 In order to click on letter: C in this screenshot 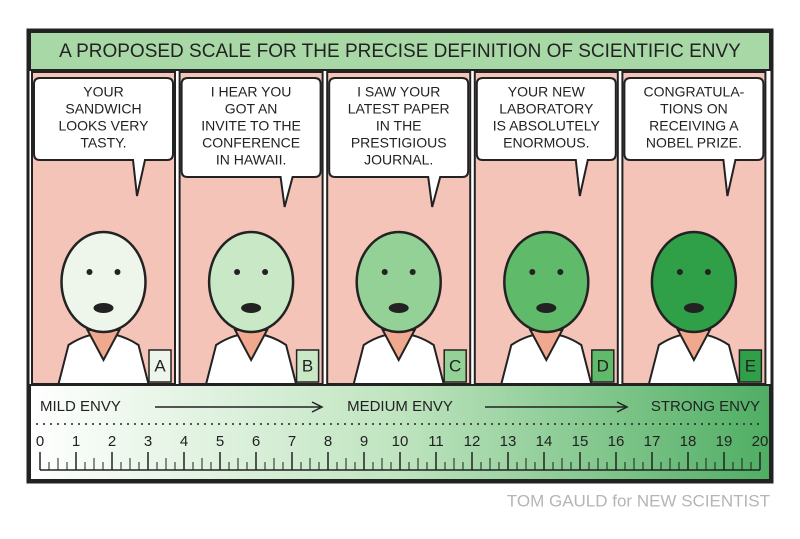, I will do `click(455, 365)`.